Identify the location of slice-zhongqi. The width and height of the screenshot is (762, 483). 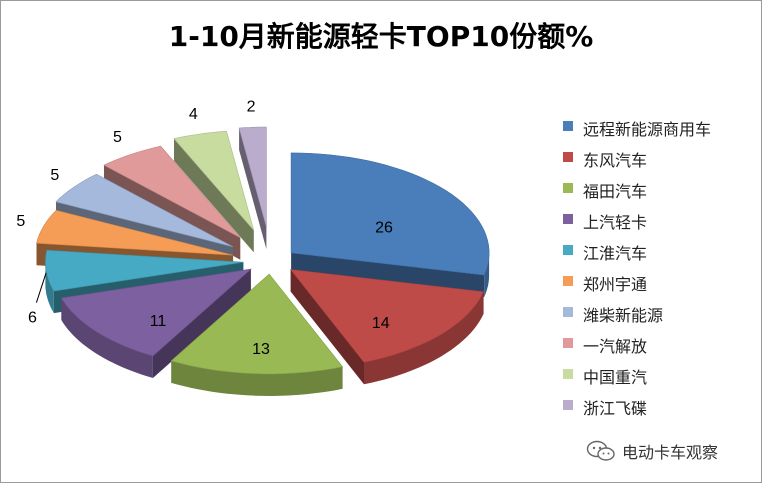
(213, 191).